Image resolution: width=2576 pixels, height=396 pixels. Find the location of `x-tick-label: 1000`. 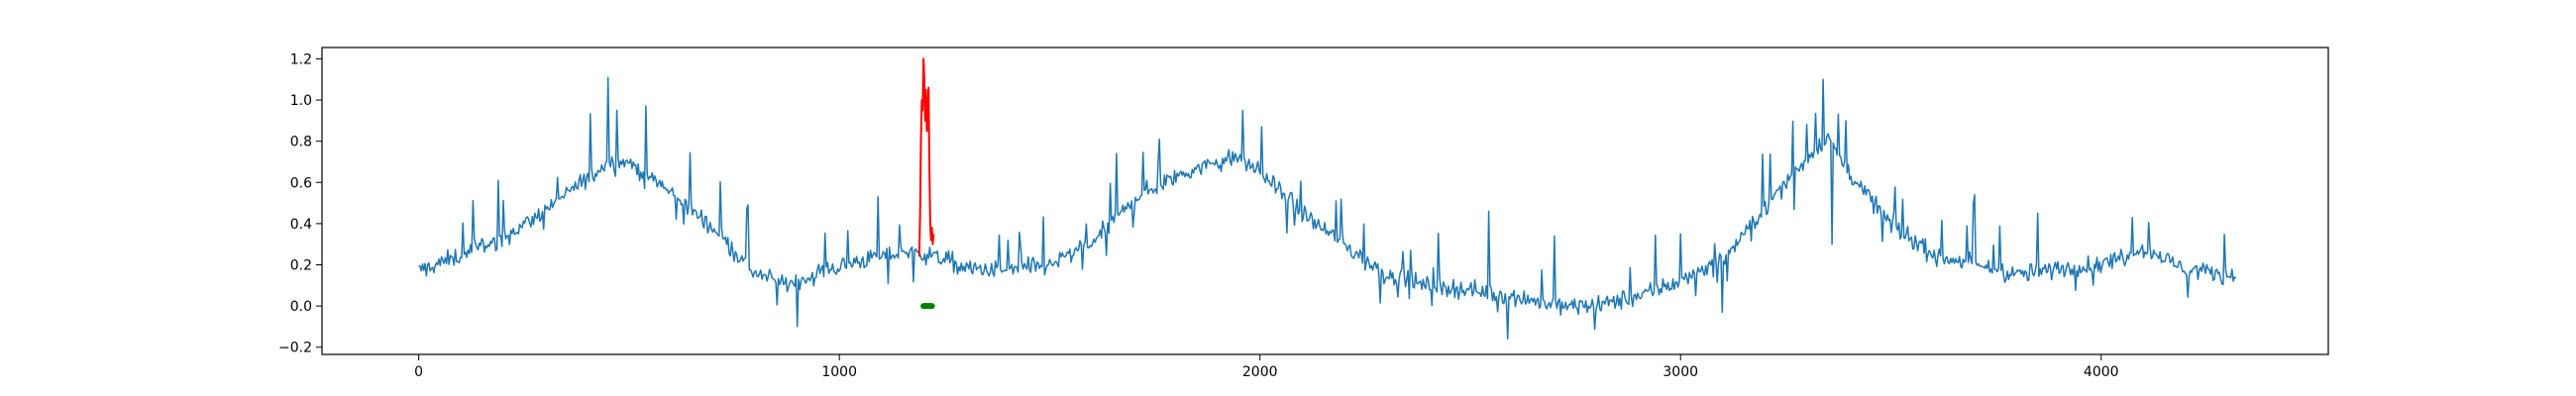

x-tick-label: 1000 is located at coordinates (839, 372).